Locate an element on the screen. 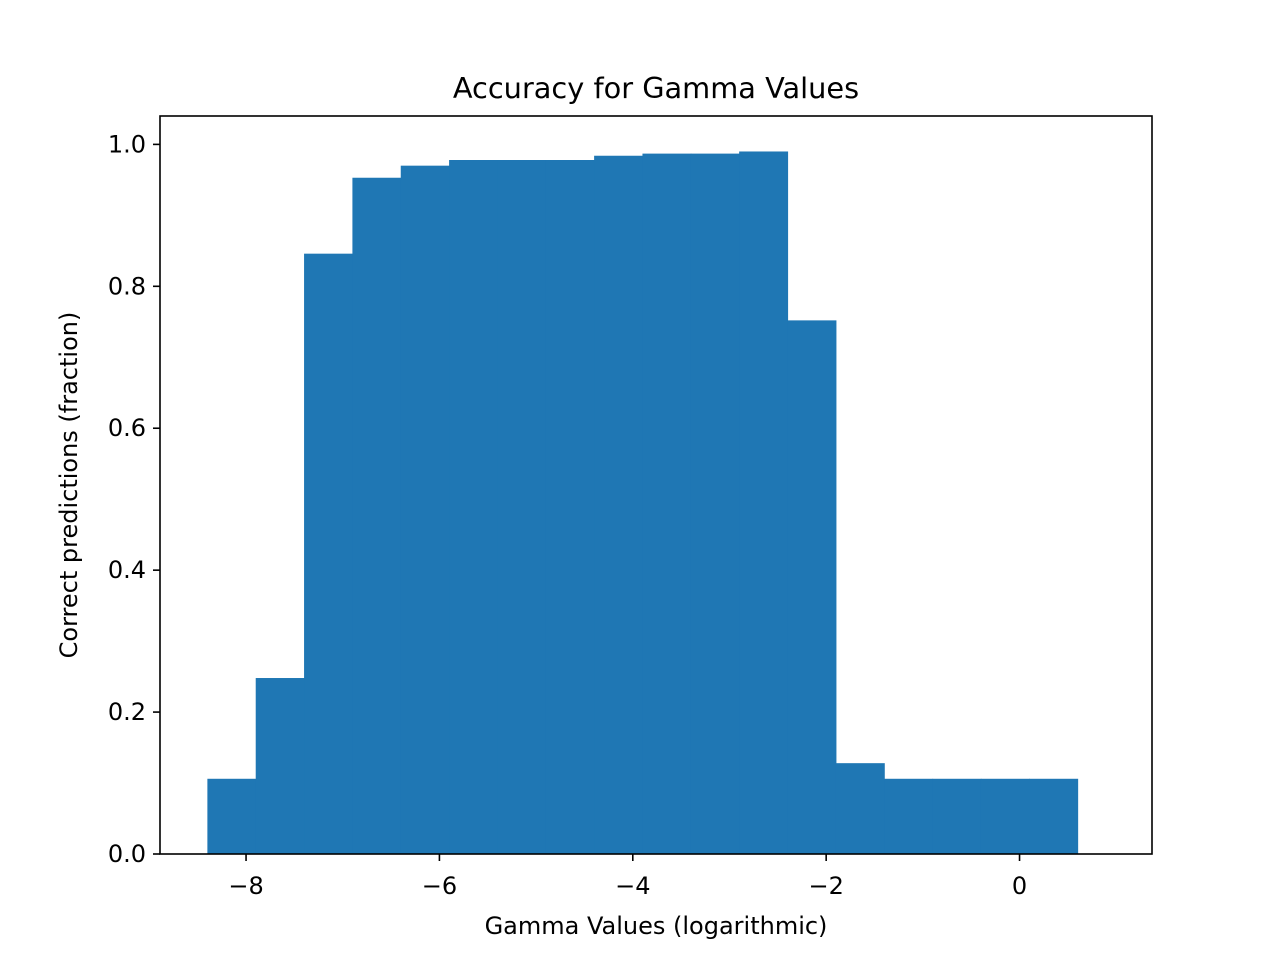 Image resolution: width=1280 pixels, height=960 pixels. y-tick-label: 0.6 is located at coordinates (127, 428).